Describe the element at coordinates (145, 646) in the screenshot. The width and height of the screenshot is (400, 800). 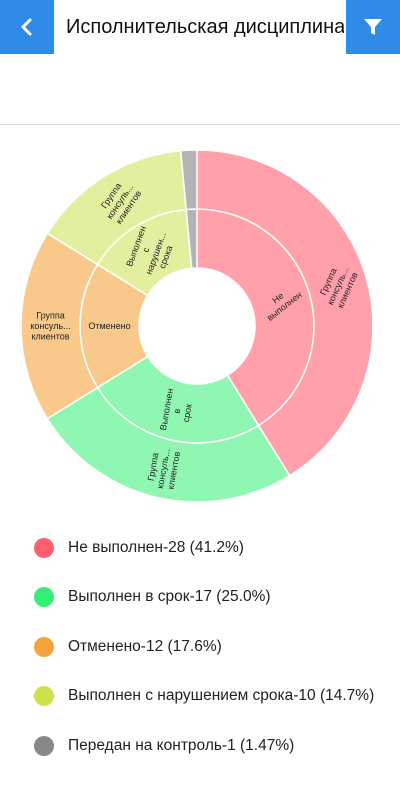
I see `legend-label: Отменено-12 (17.6%)` at that location.